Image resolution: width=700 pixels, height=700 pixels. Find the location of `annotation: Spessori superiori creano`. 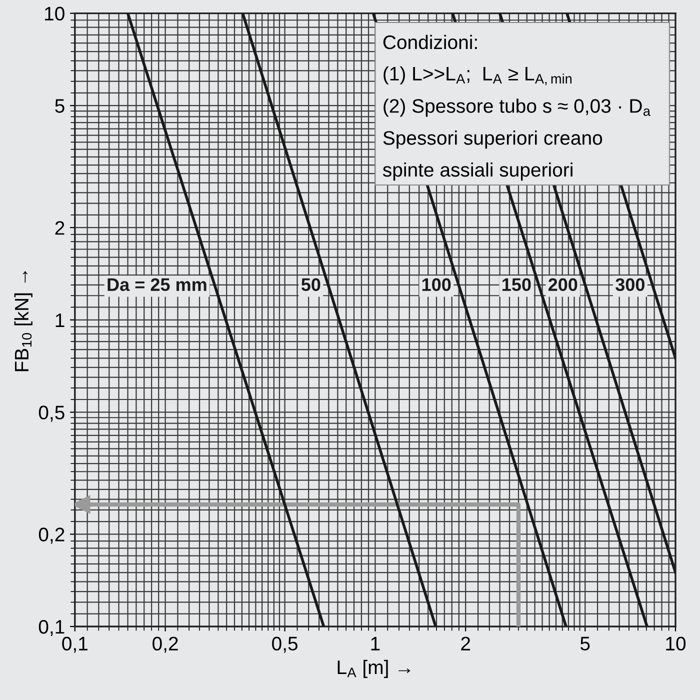

annotation: Spessori superiori creano is located at coordinates (492, 139).